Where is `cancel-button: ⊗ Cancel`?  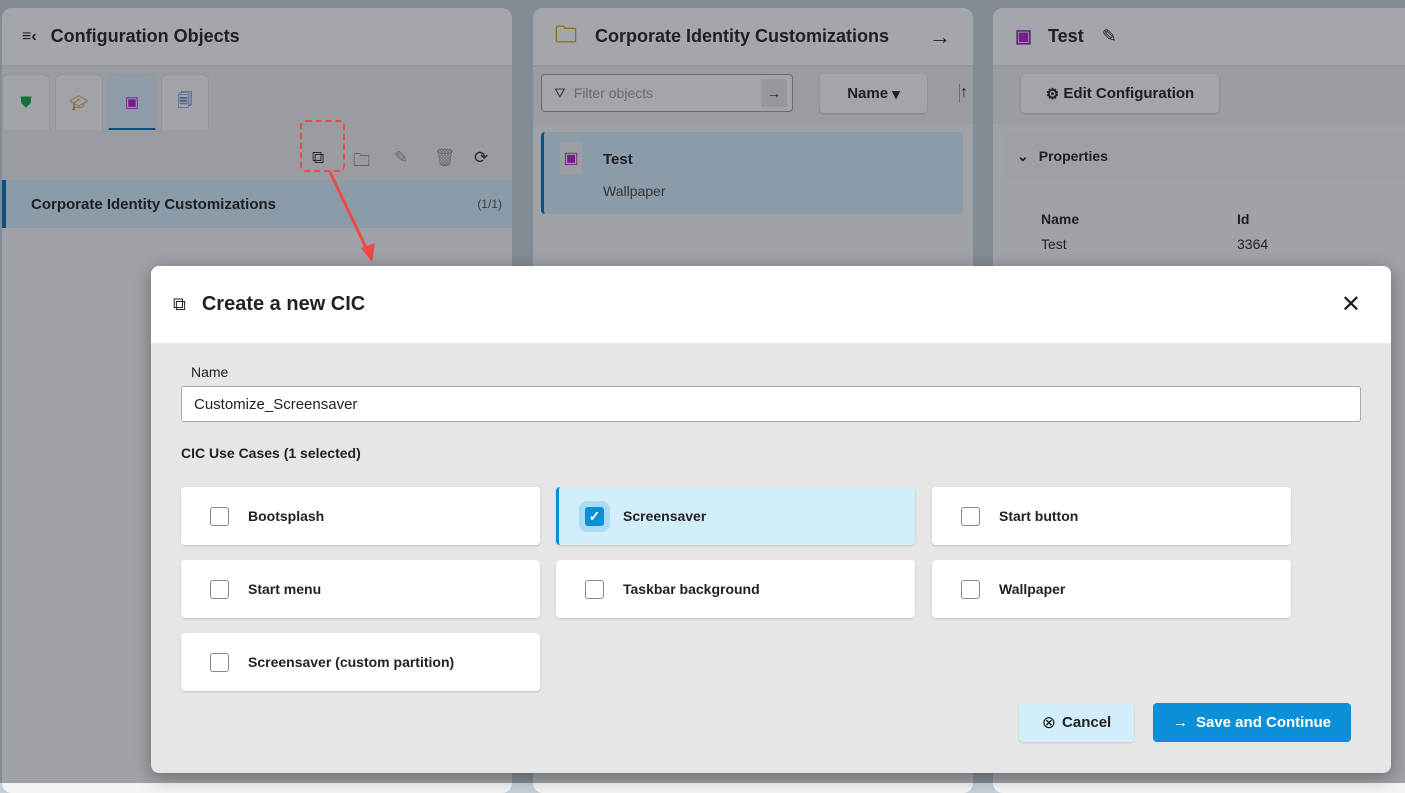
cancel-button: ⊗ Cancel is located at coordinates (1076, 722).